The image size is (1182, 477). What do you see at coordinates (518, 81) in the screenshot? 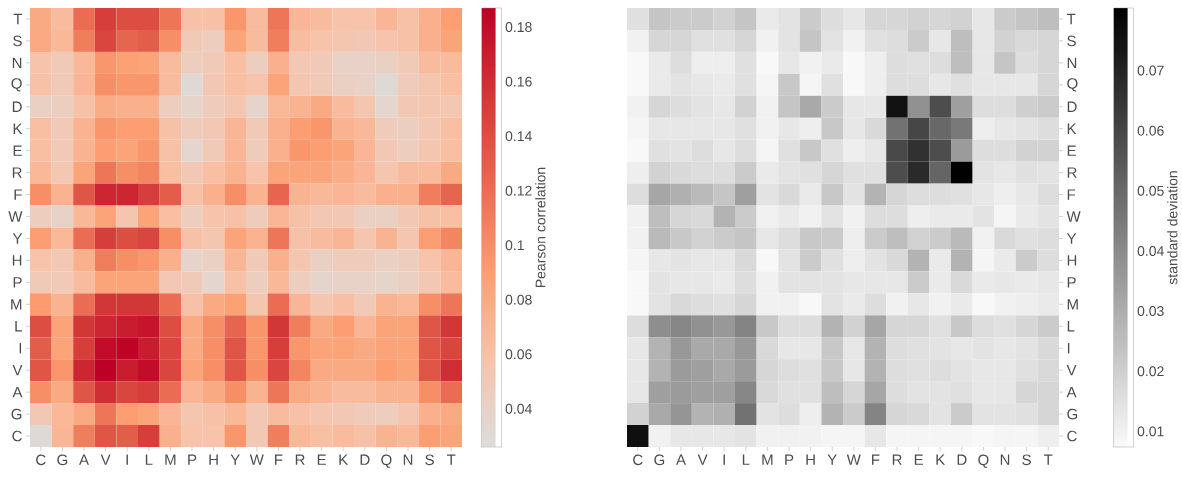
I see `color-bar-label: 0.16` at bounding box center [518, 81].